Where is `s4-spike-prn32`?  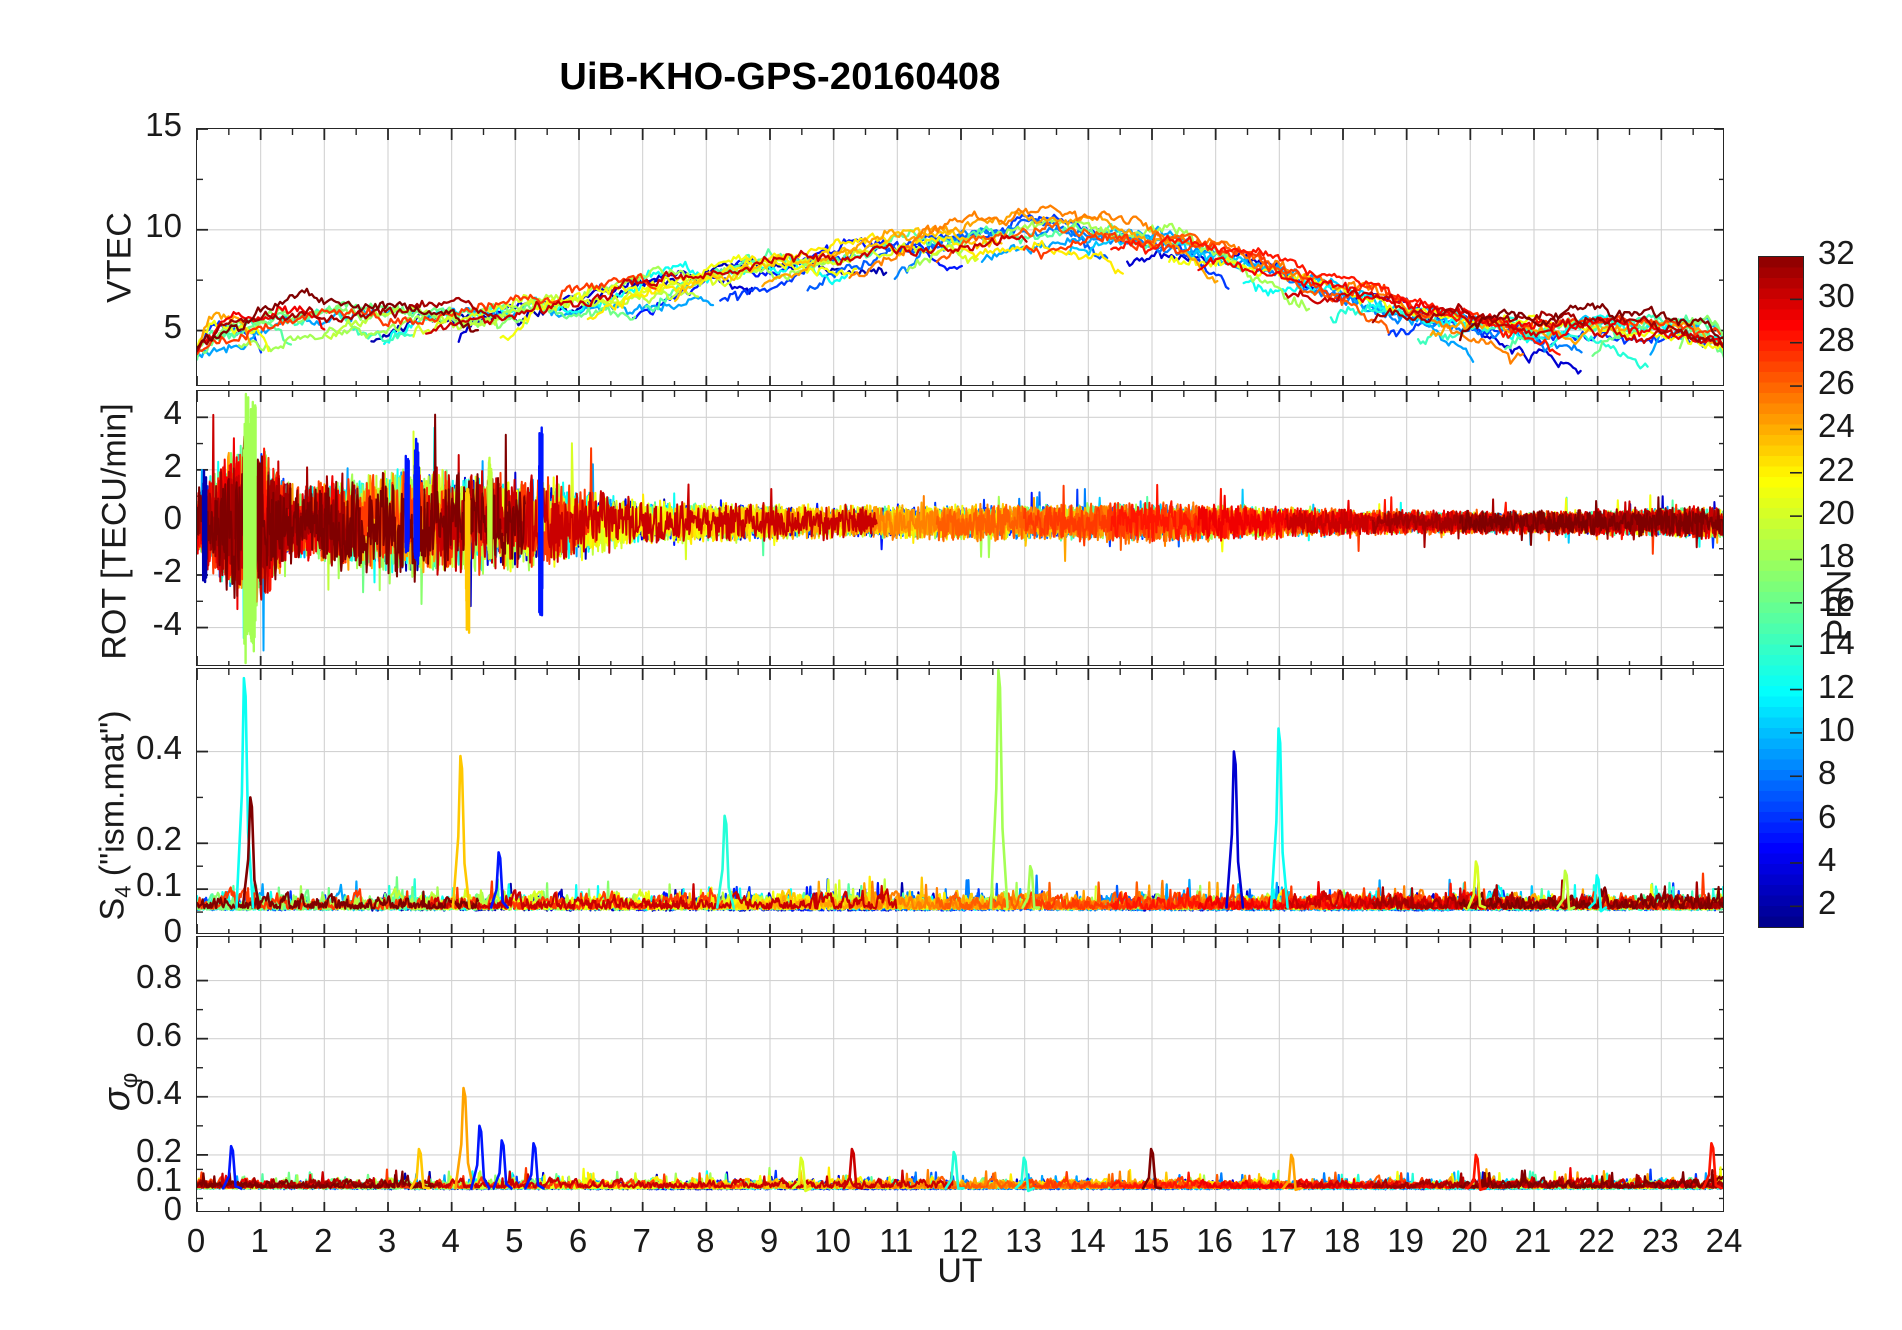
s4-spike-prn32 is located at coordinates (251, 852).